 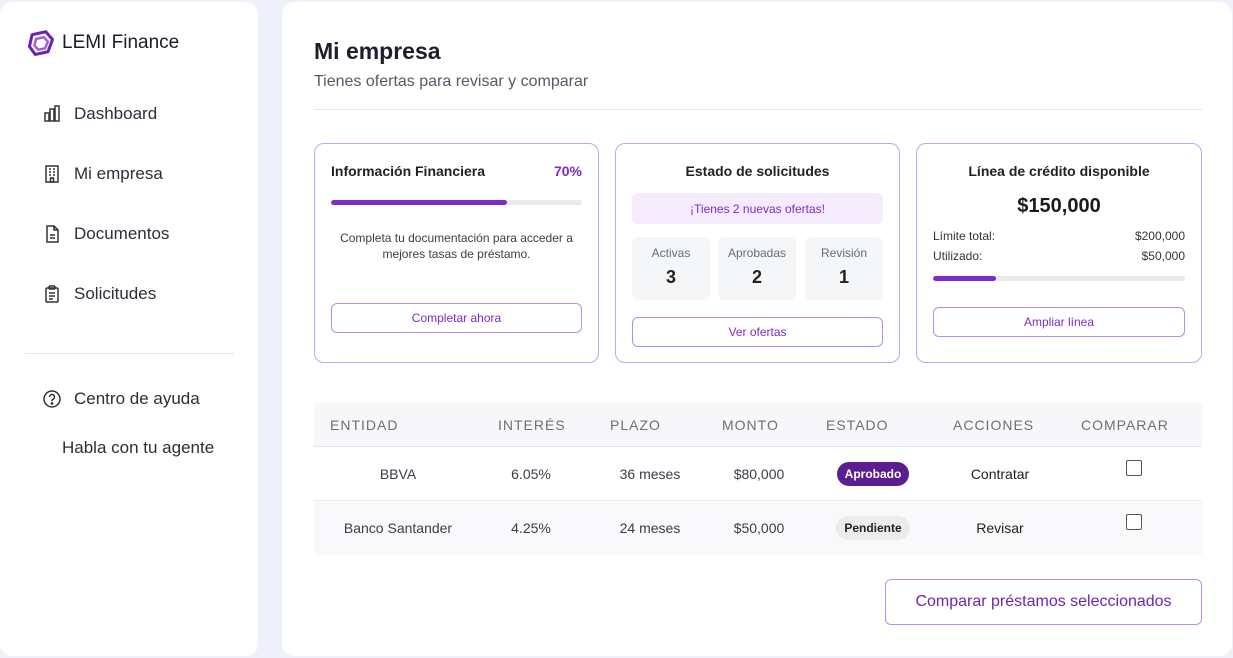 What do you see at coordinates (757, 171) in the screenshot?
I see `card-title: Estado de solicitudes` at bounding box center [757, 171].